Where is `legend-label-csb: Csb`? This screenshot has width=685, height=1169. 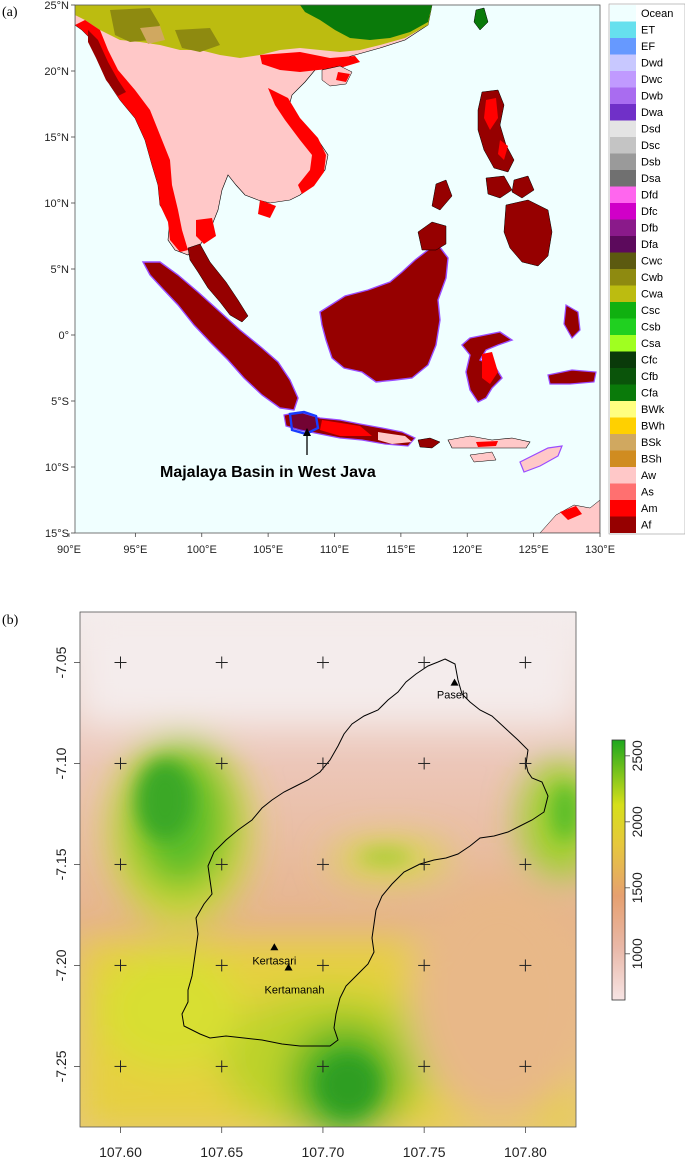
legend-label-csb: Csb is located at coordinates (651, 328).